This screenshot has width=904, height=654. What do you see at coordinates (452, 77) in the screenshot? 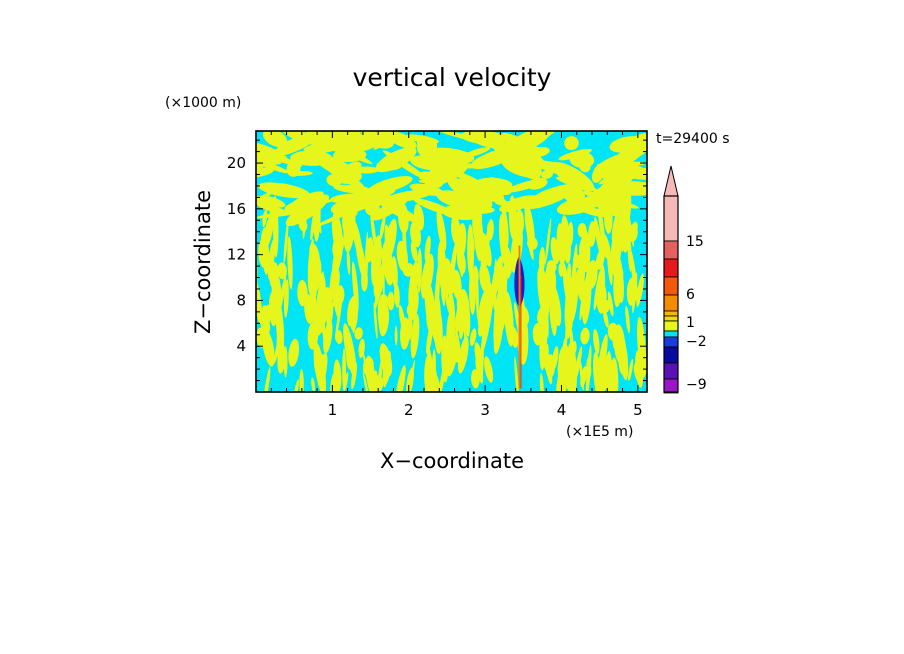
I see `chart-title: vertical velocity` at bounding box center [452, 77].